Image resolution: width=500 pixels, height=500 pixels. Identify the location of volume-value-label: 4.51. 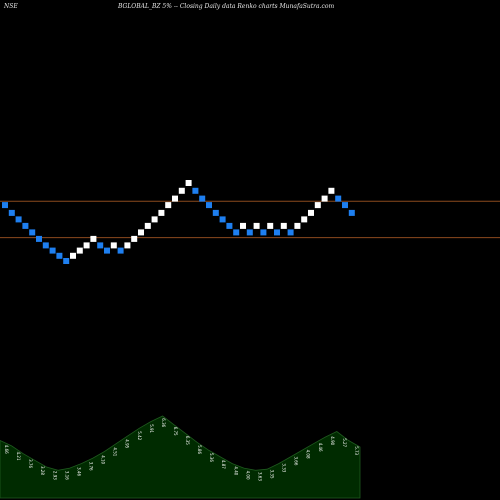
(115, 451).